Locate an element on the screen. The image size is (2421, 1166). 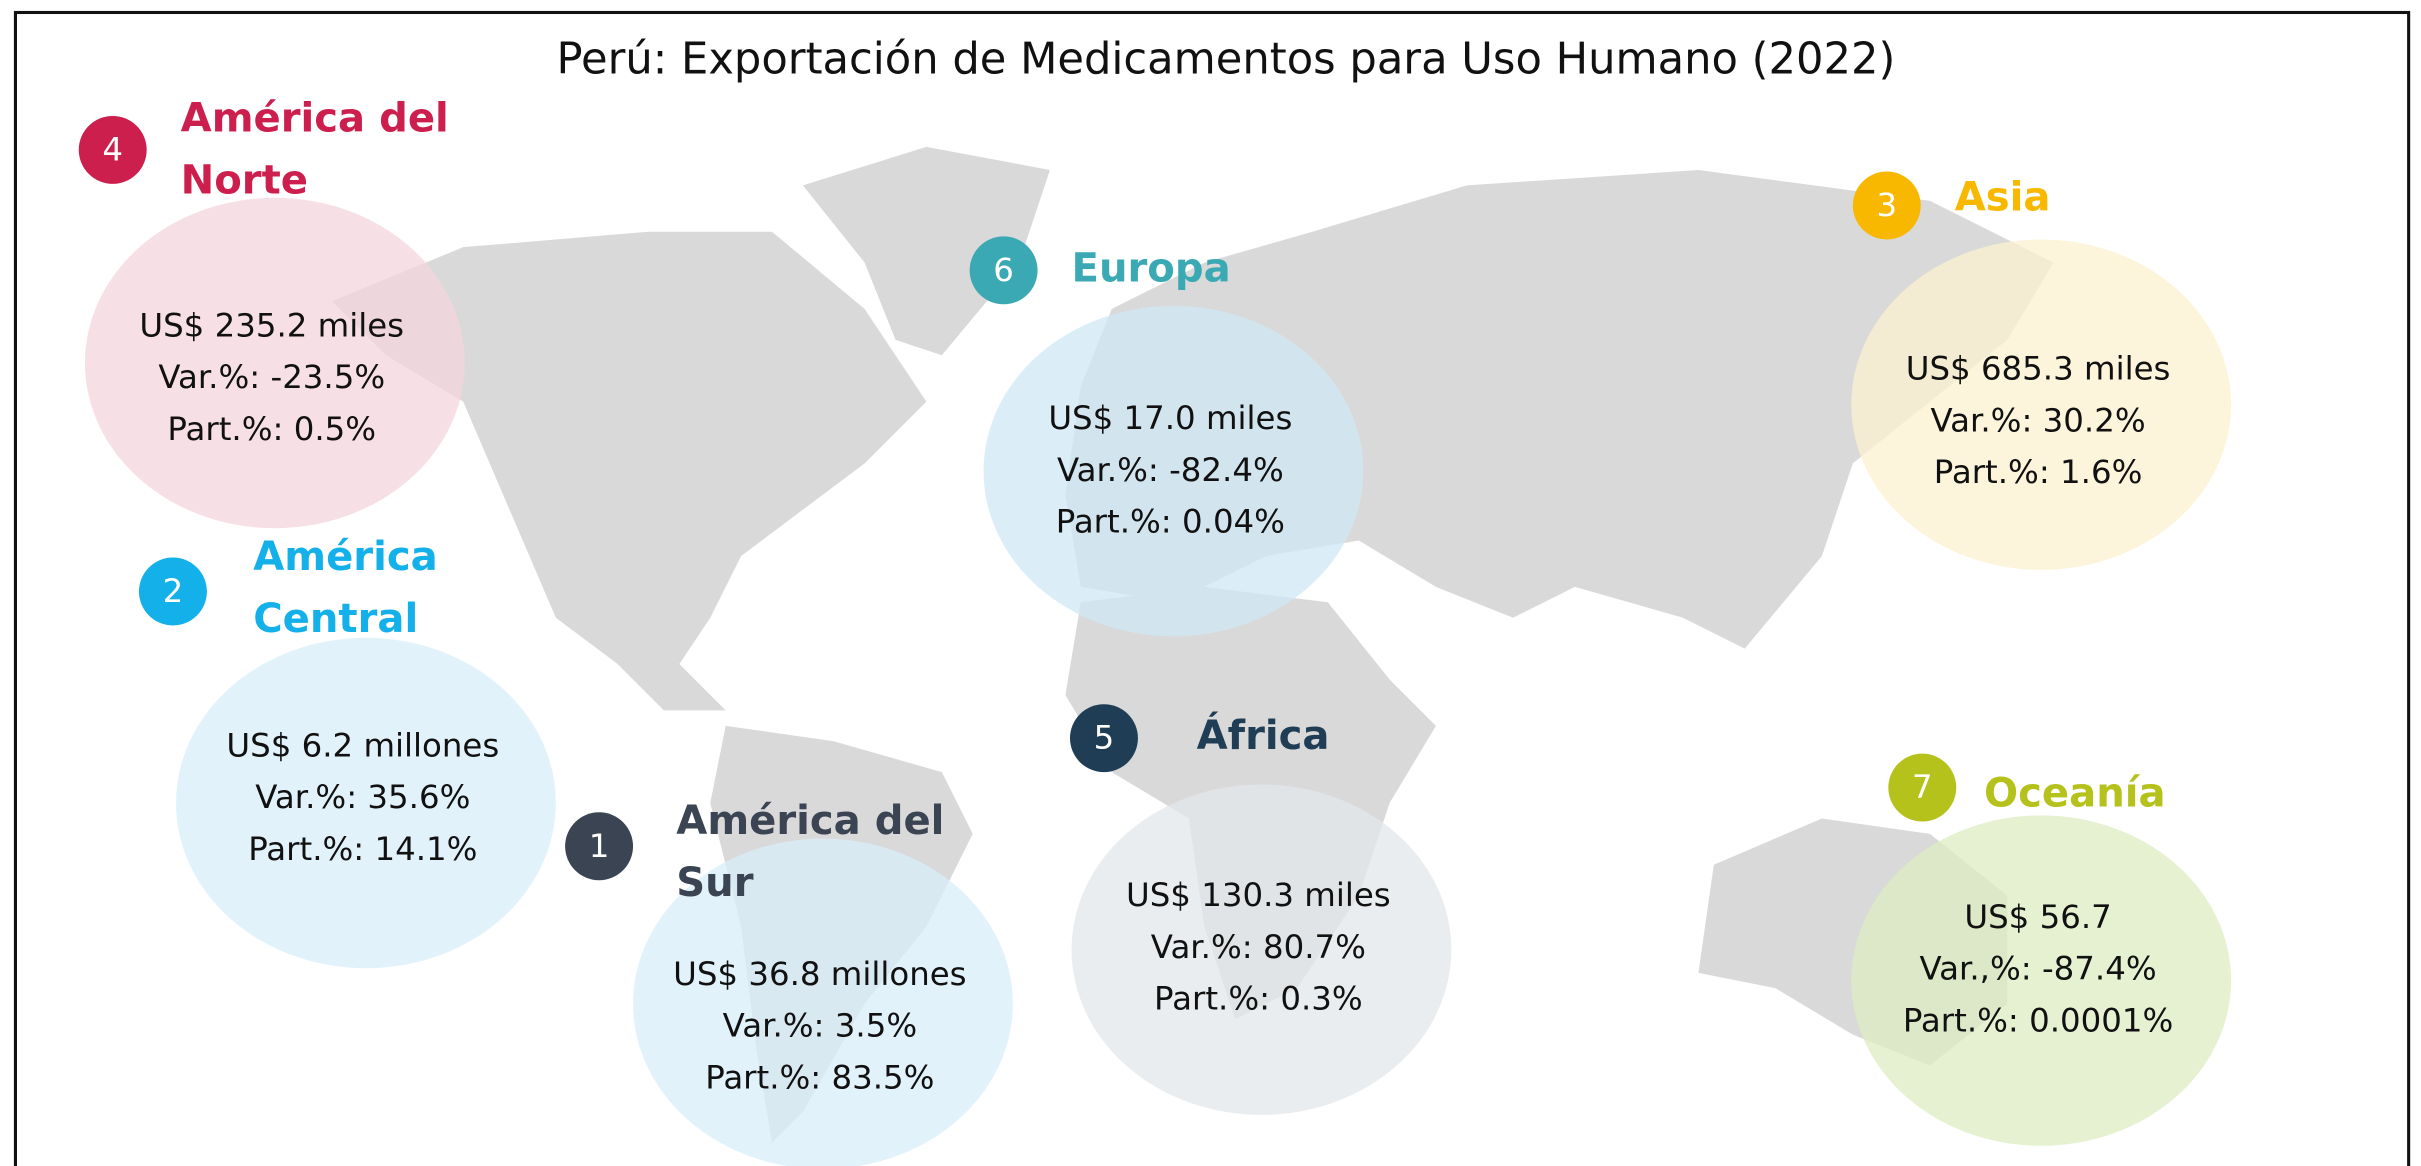
region-info: Var.,%: -87.4% is located at coordinates (2038, 969).